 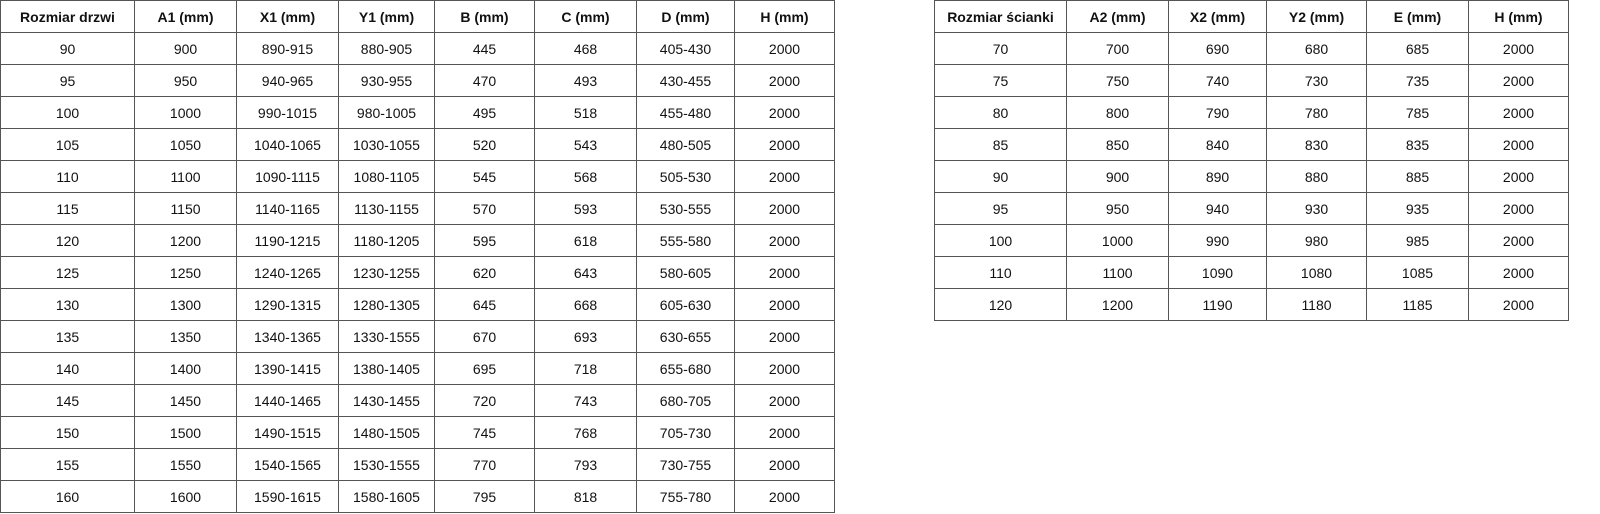 I want to click on table-cell: 840, so click(x=1217, y=144).